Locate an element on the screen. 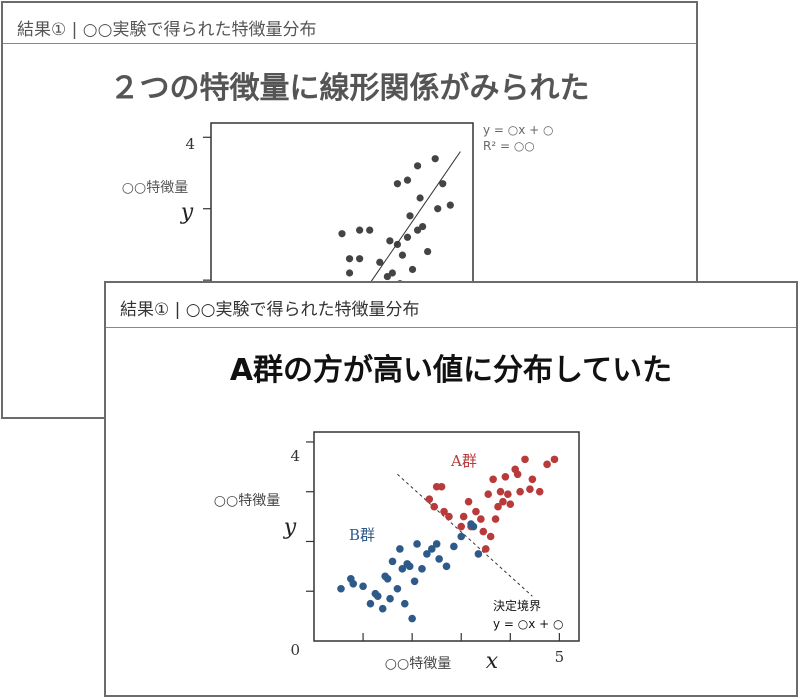 This screenshot has width=800, height=699. front-y-axis-label-jp: ○○特徴量 is located at coordinates (247, 501).